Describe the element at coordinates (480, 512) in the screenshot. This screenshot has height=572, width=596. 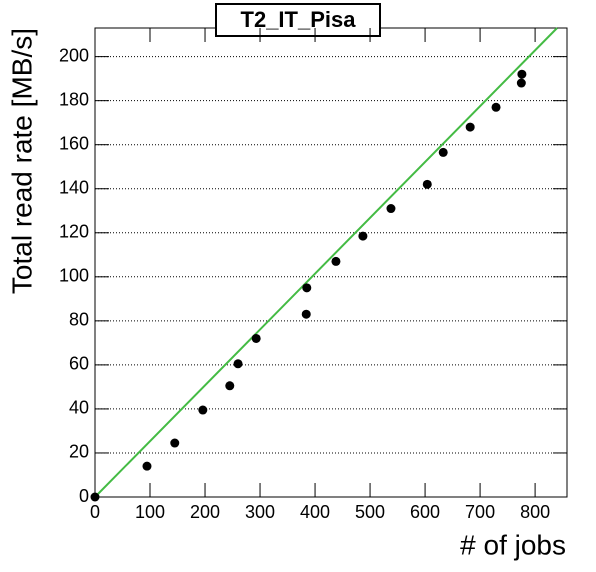
I see `x-tick-label: 700` at that location.